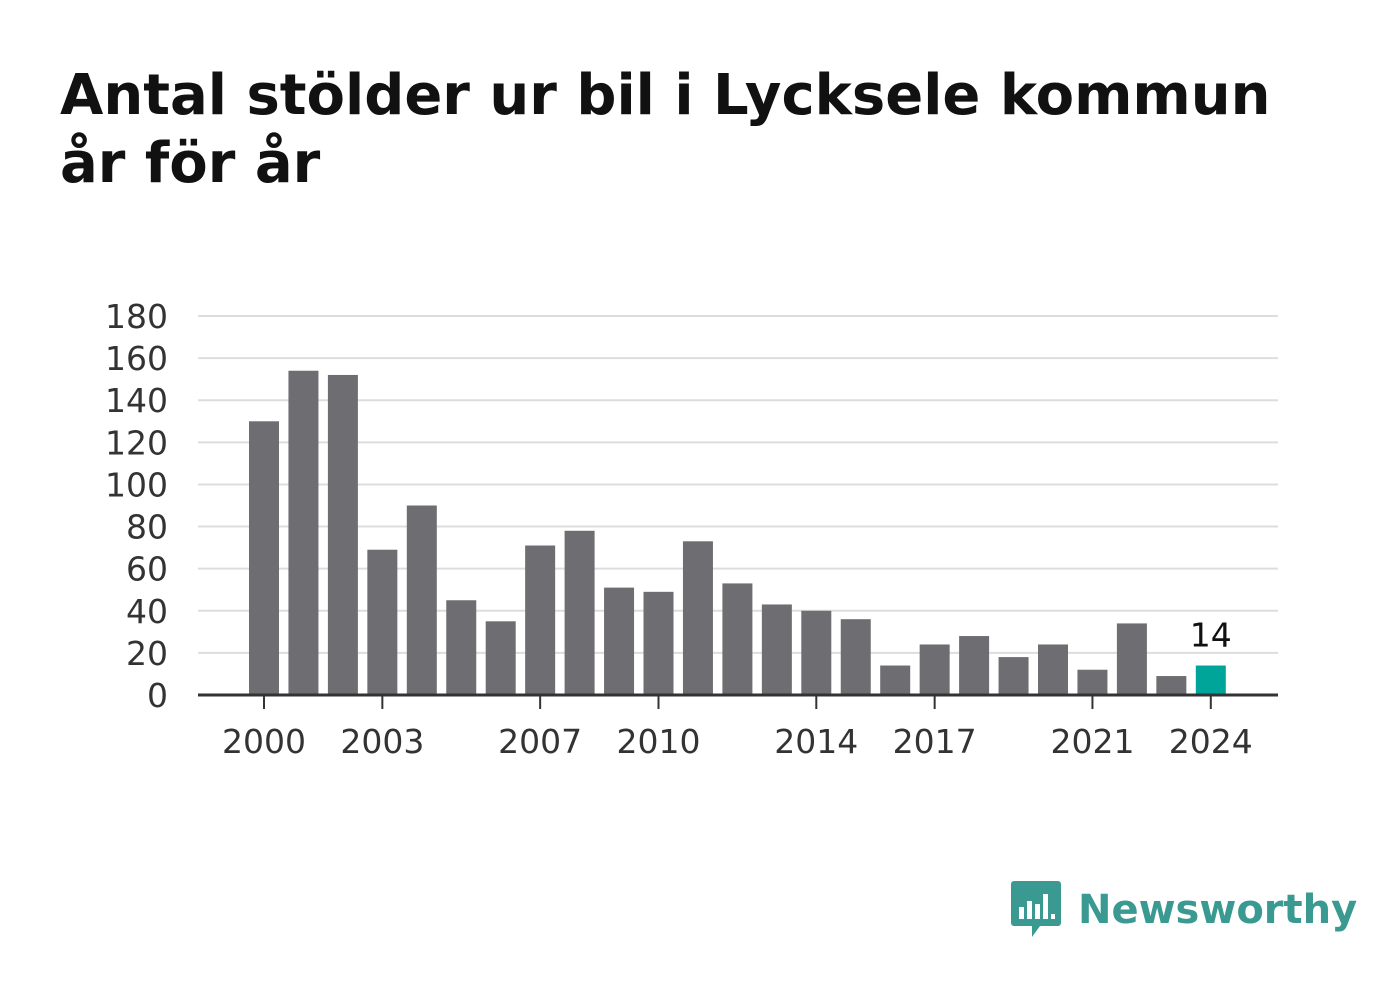 The height and width of the screenshot is (999, 1382). I want to click on bar-2000, so click(264, 558).